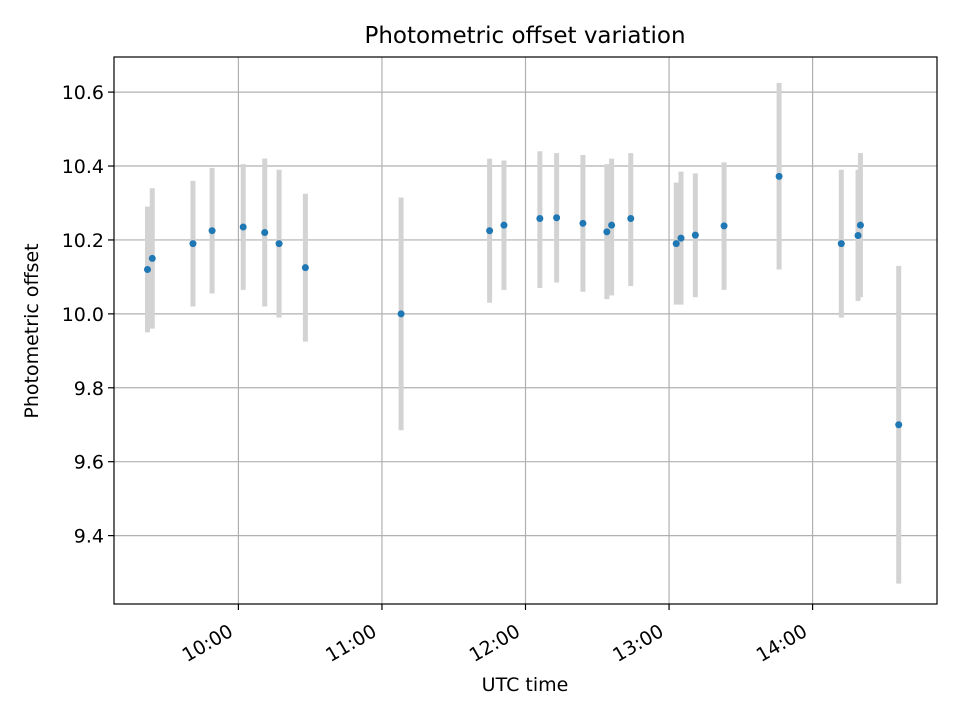 This screenshot has height=720, width=960. What do you see at coordinates (83, 167) in the screenshot?
I see `y-tick-label: 10.4` at bounding box center [83, 167].